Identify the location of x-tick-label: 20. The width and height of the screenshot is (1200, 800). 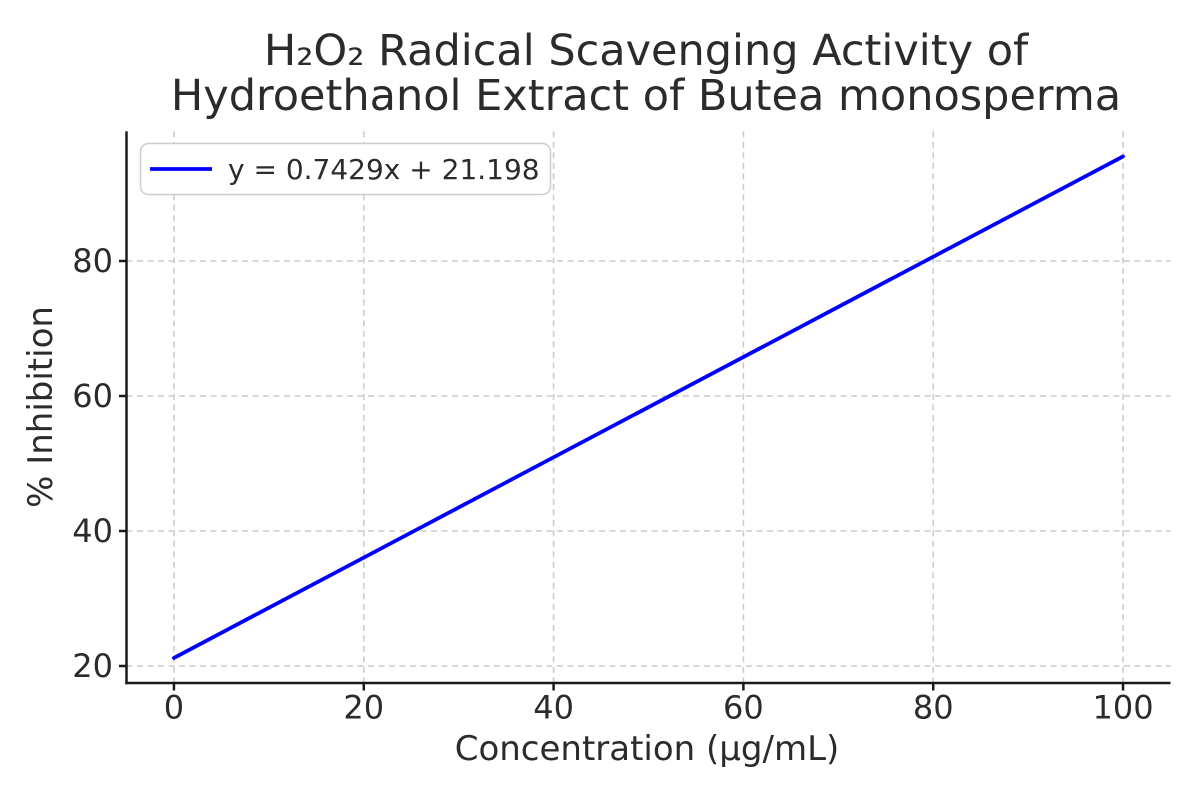
(363, 708).